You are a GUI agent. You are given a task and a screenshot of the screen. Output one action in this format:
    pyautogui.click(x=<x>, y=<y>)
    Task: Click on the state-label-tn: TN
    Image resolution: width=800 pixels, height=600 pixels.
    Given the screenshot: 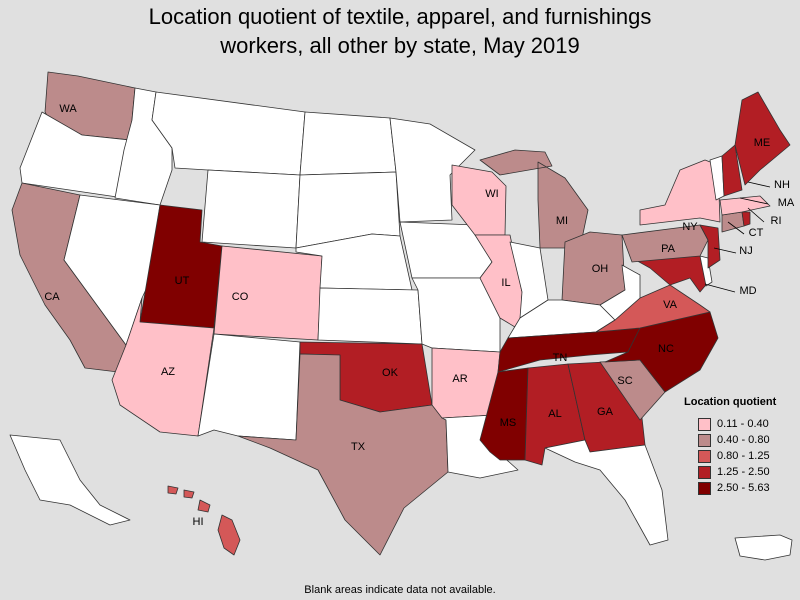 What is the action you would take?
    pyautogui.click(x=560, y=358)
    